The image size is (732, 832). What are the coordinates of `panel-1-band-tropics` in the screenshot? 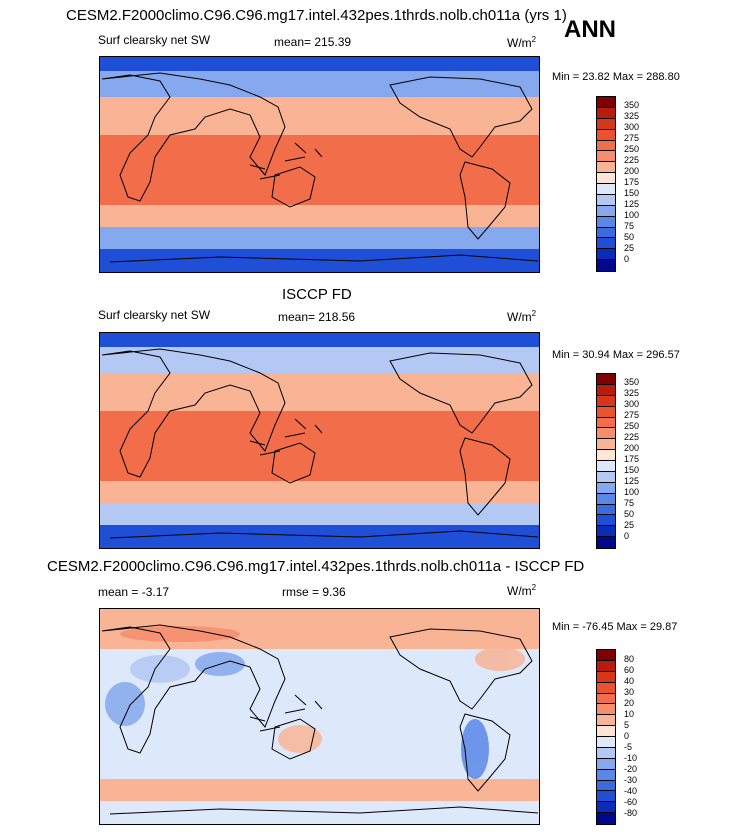 It's located at (319, 170).